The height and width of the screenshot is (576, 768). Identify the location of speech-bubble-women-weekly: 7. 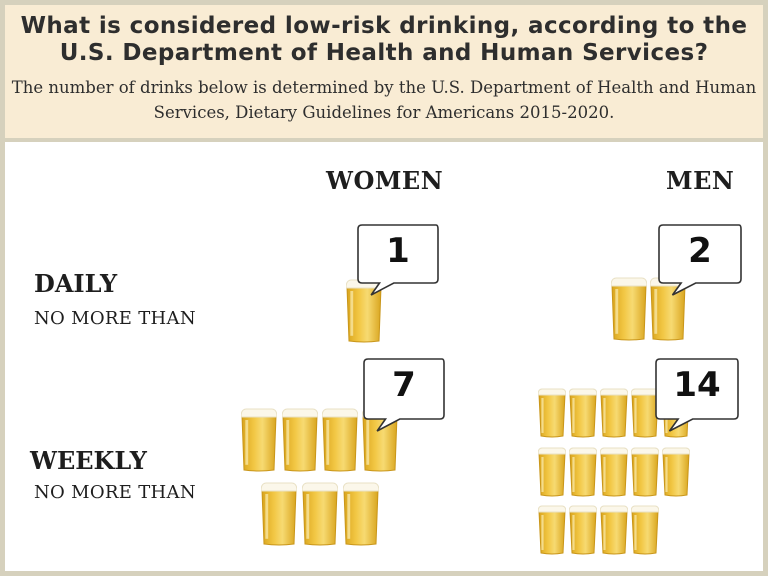
(404, 397).